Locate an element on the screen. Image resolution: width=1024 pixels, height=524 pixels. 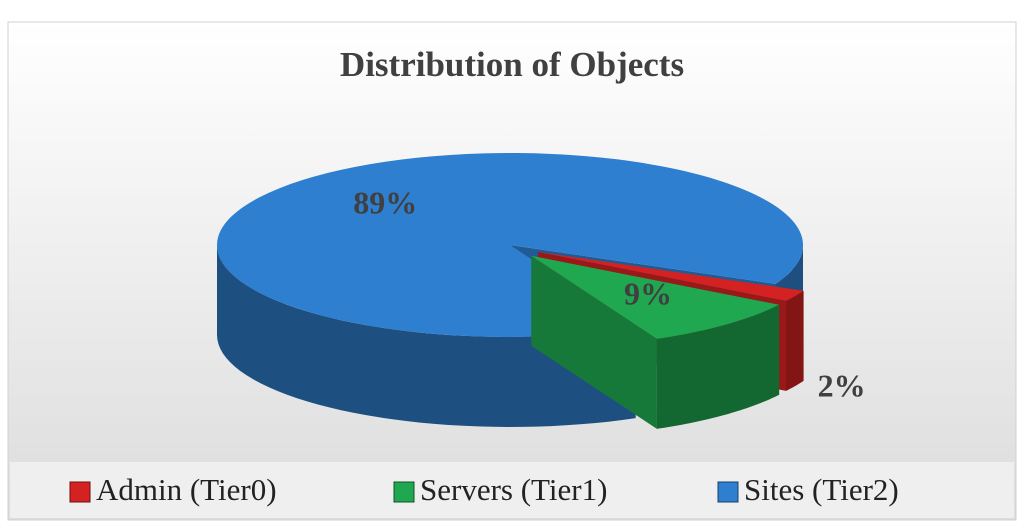
legend-label: Servers (Tier1) is located at coordinates (513, 489).